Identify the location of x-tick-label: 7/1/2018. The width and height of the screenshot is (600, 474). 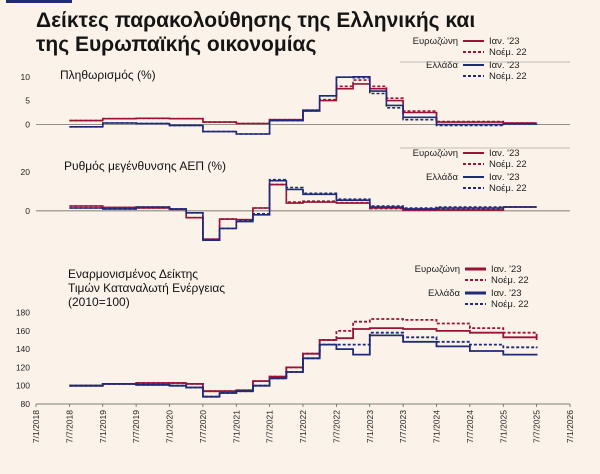
(36, 426).